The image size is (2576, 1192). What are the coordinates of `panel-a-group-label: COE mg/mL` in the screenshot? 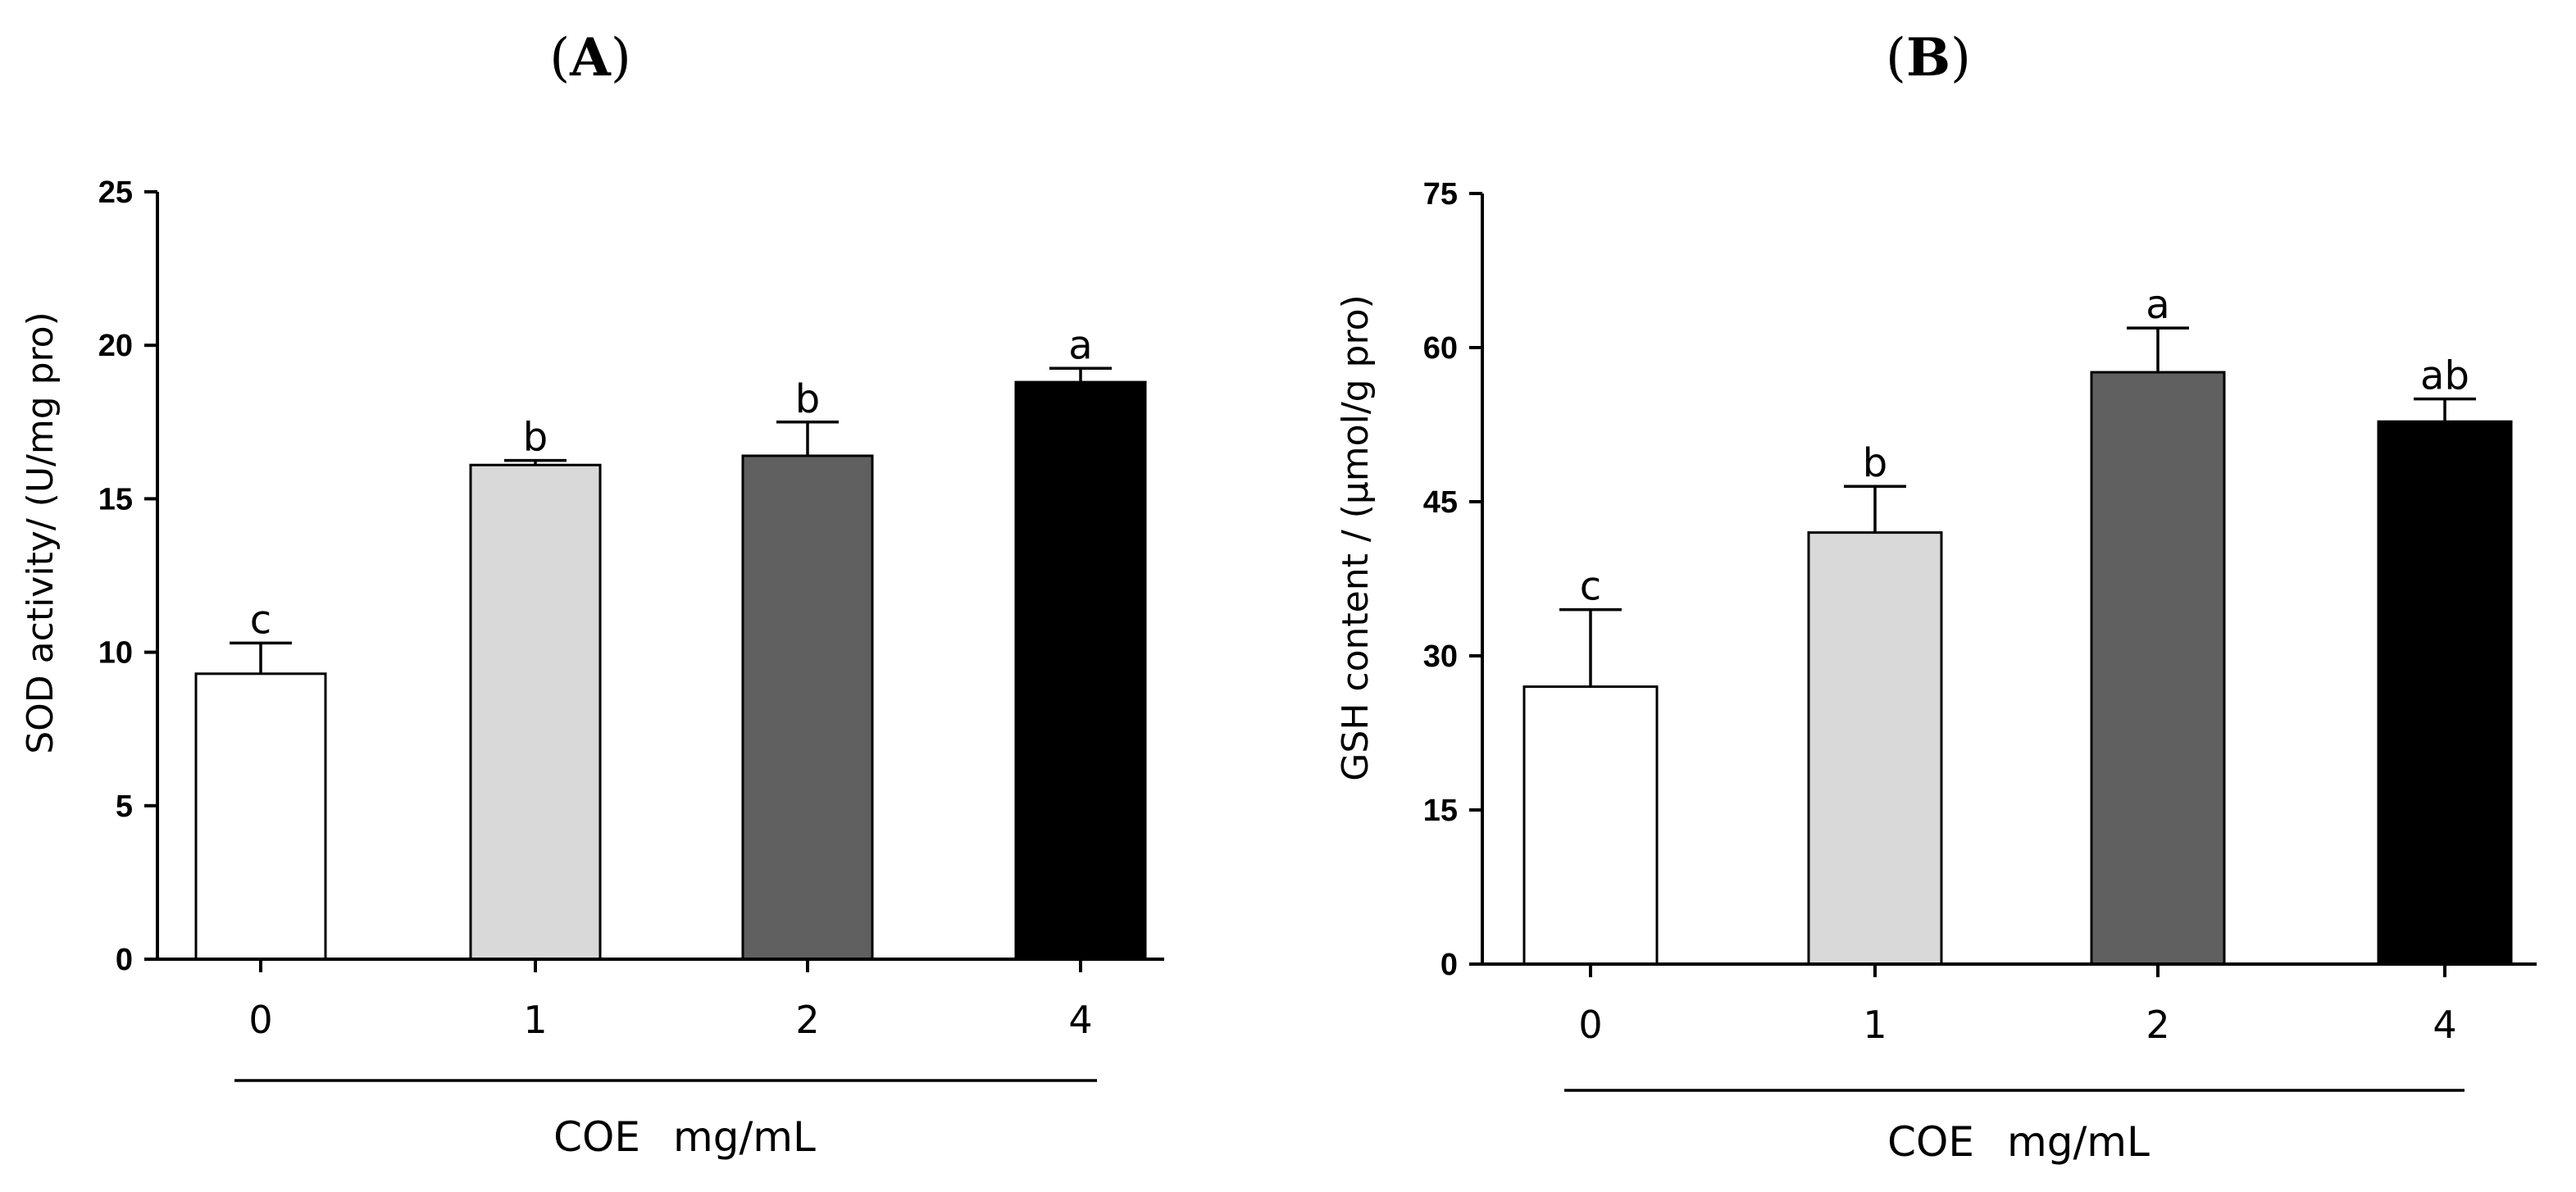 It's located at (684, 1137).